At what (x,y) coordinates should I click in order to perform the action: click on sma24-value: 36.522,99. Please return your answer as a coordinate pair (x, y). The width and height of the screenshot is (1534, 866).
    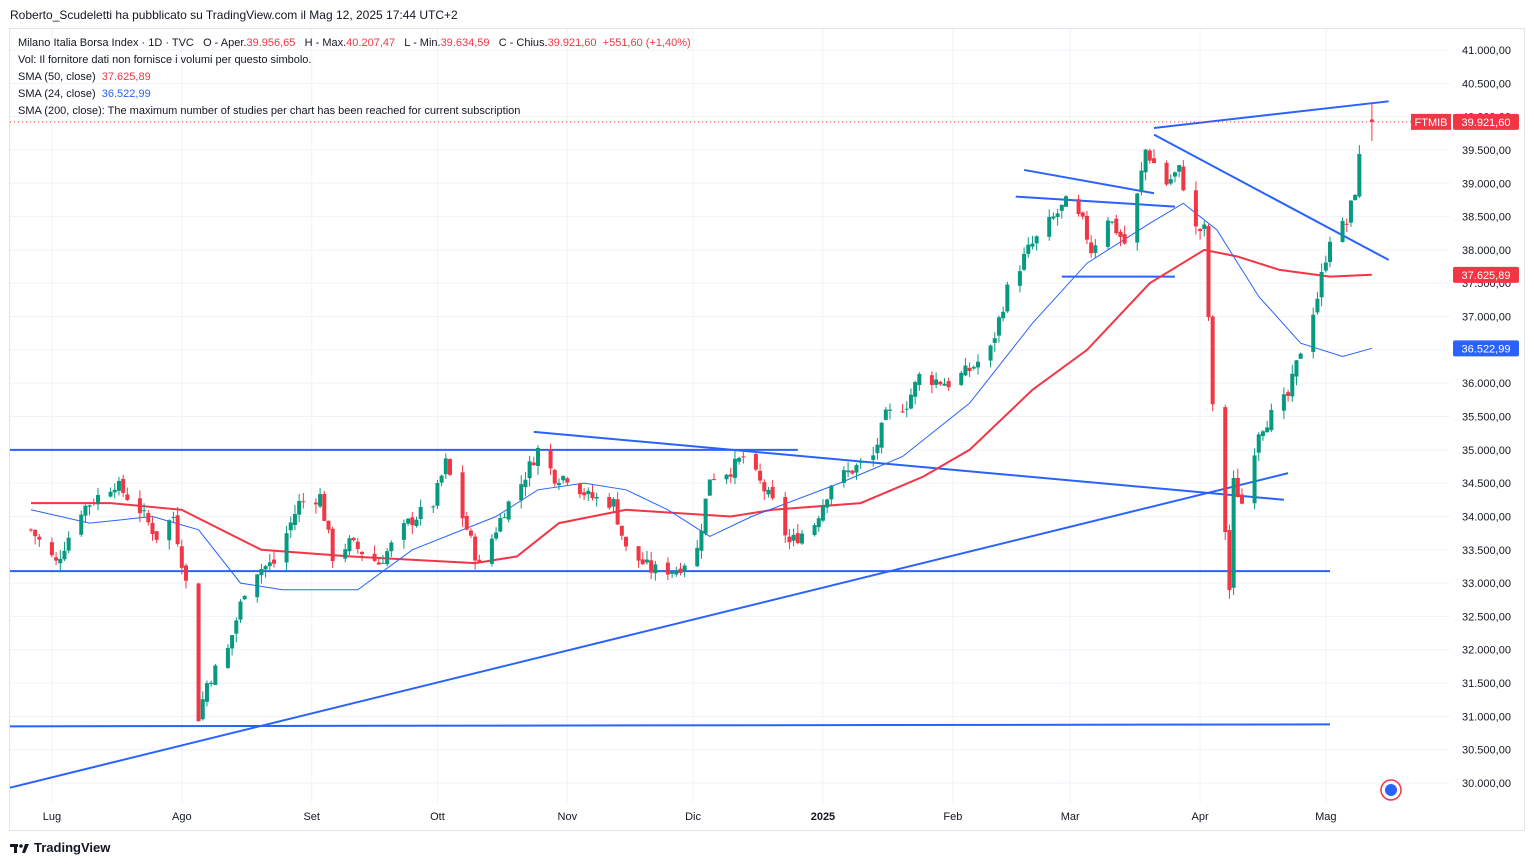
    Looking at the image, I should click on (126, 94).